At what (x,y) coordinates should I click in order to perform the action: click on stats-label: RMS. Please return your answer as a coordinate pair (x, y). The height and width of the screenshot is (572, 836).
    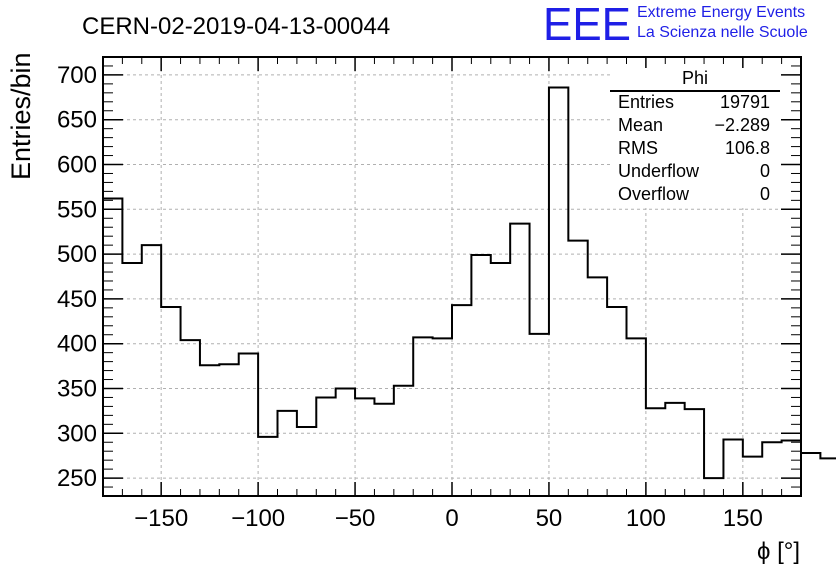
    Looking at the image, I should click on (638, 148).